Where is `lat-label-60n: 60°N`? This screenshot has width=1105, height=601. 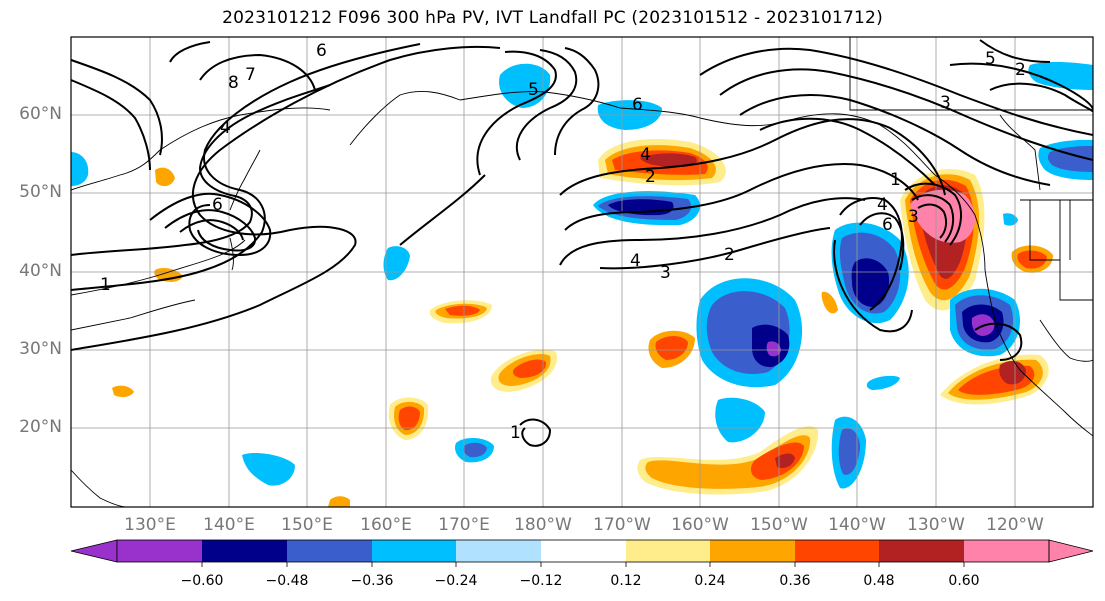
lat-label-60n: 60°N is located at coordinates (40, 114).